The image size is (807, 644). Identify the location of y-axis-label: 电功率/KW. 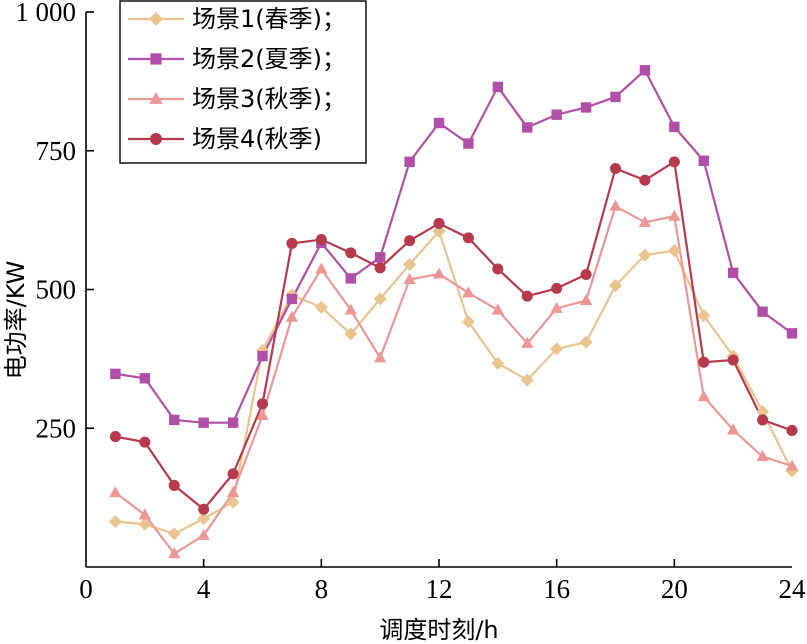
(16, 320).